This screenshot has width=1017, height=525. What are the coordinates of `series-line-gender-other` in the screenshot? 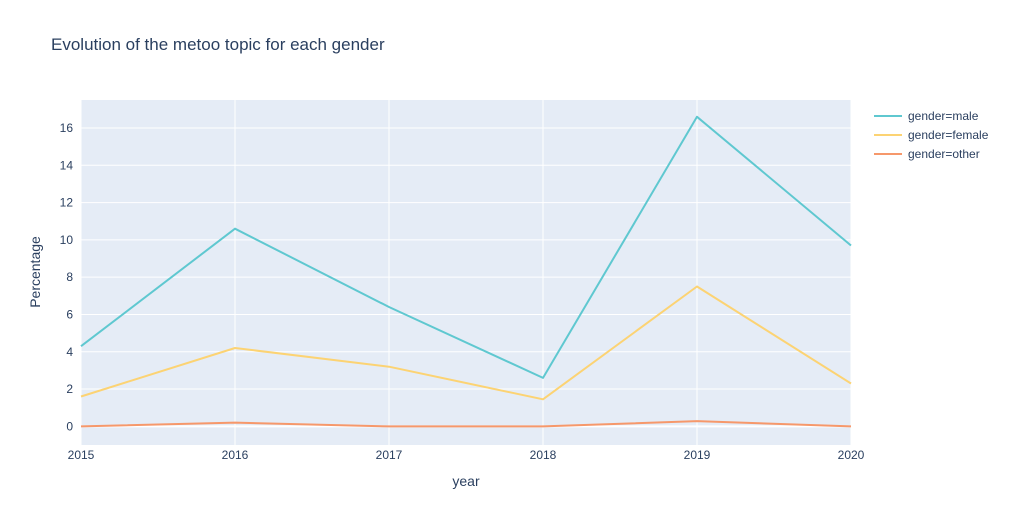 It's located at (466, 424).